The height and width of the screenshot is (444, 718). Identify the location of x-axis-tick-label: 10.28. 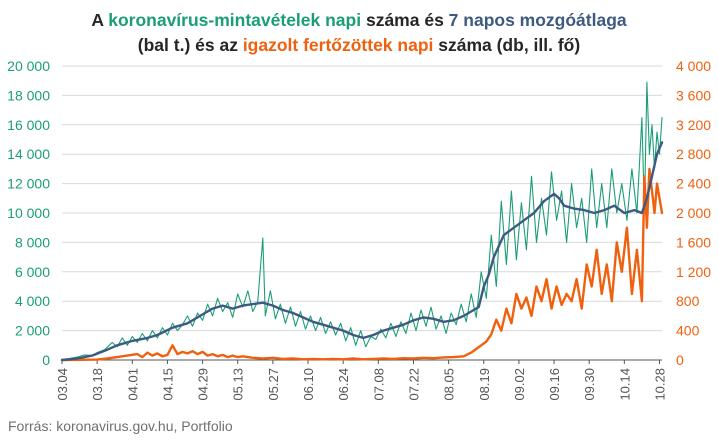
(659, 384).